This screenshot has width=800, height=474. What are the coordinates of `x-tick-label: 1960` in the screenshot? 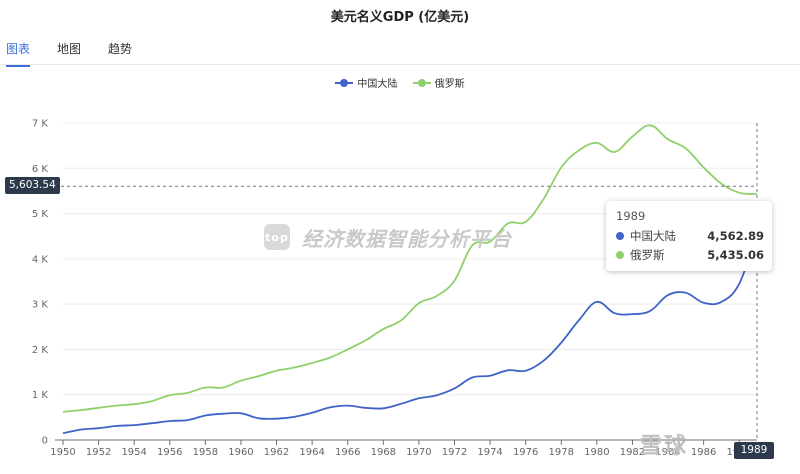 It's located at (240, 452).